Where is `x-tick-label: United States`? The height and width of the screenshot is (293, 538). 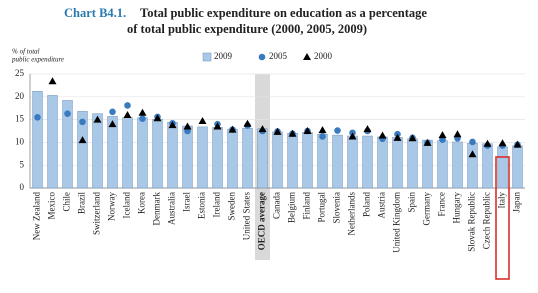 x-tick-label: United States is located at coordinates (247, 216).